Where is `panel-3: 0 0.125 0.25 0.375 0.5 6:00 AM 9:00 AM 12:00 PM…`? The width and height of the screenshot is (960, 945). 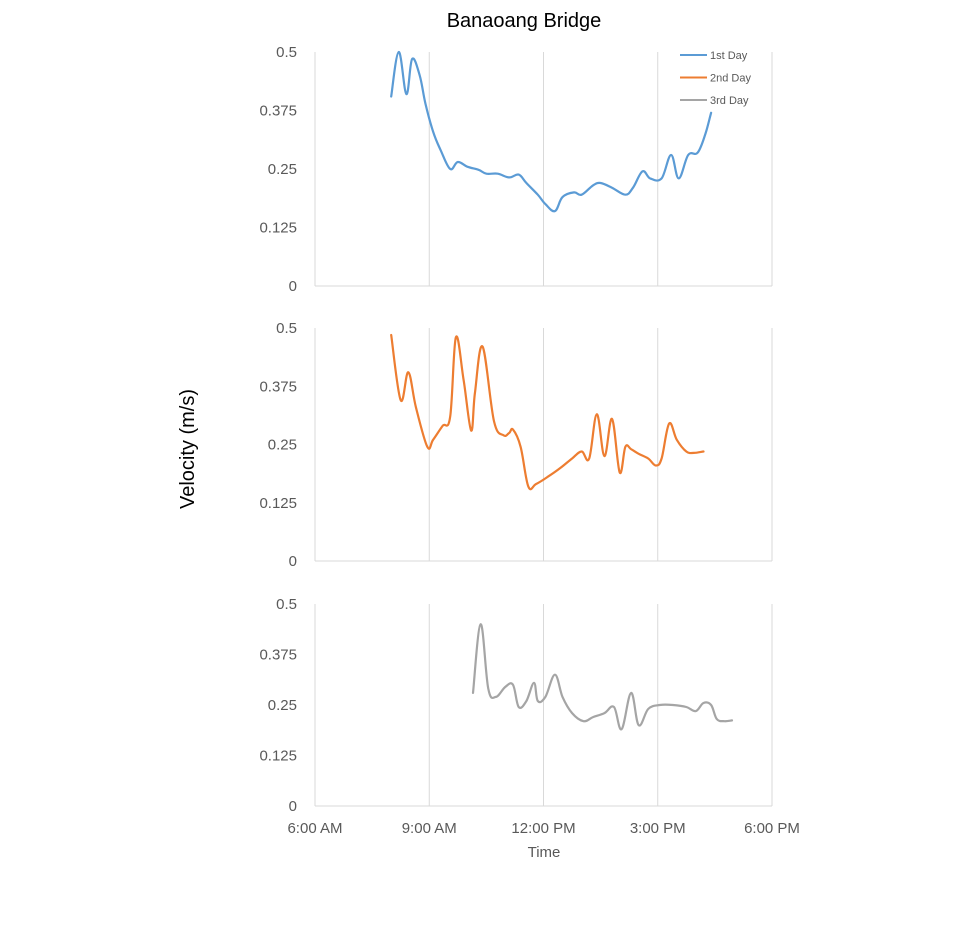
panel-3: 0 0.125 0.25 0.375 0.5 6:00 AM 9:00 AM 12:00 PM… is located at coordinates (529, 716).